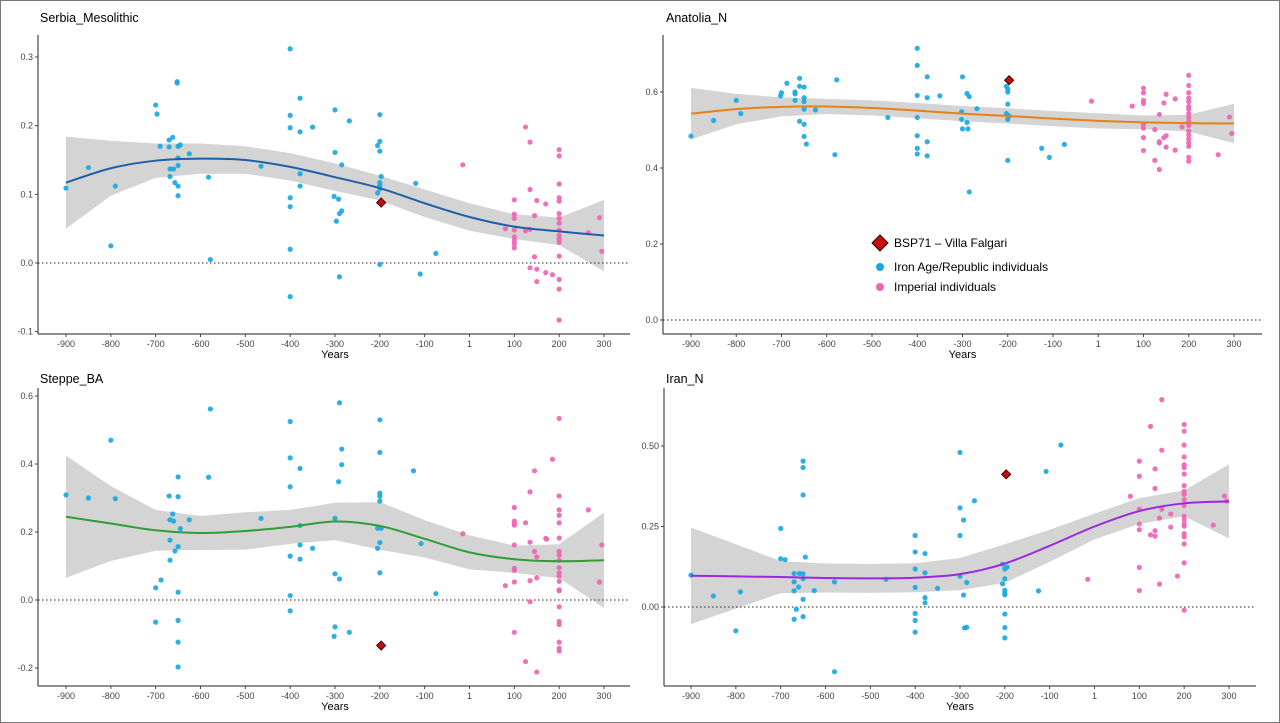 The width and height of the screenshot is (1280, 723). I want to click on bsp71-marker, so click(381, 645).